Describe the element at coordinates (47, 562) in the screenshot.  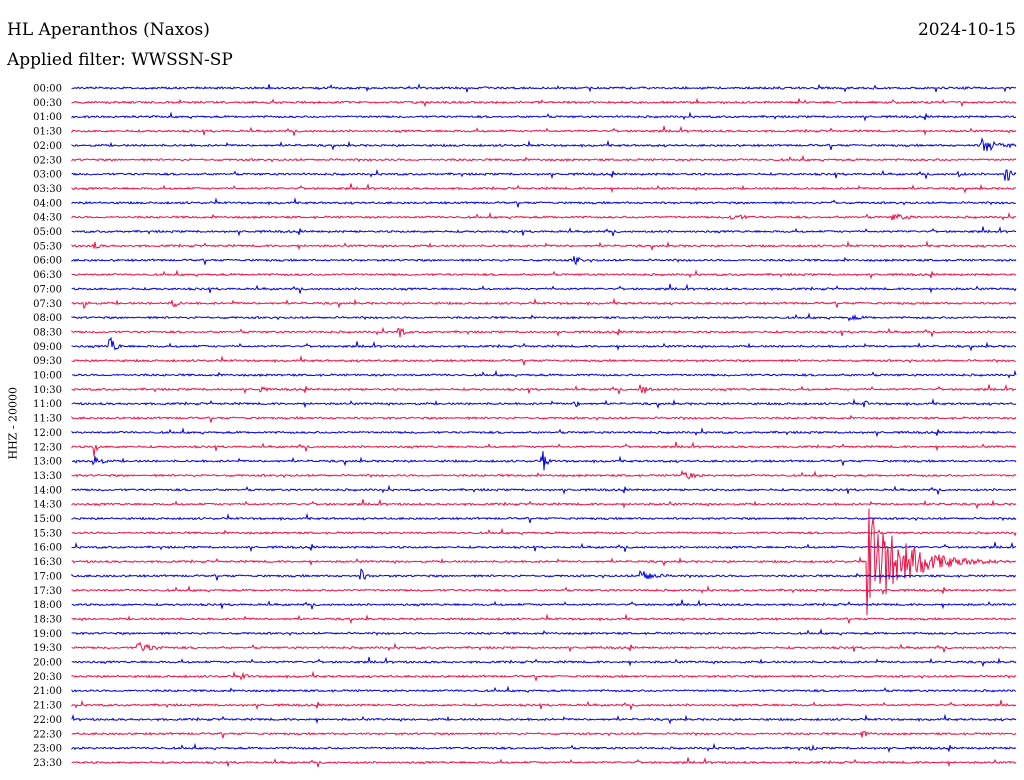
I see `row-time-label: 16:30` at that location.